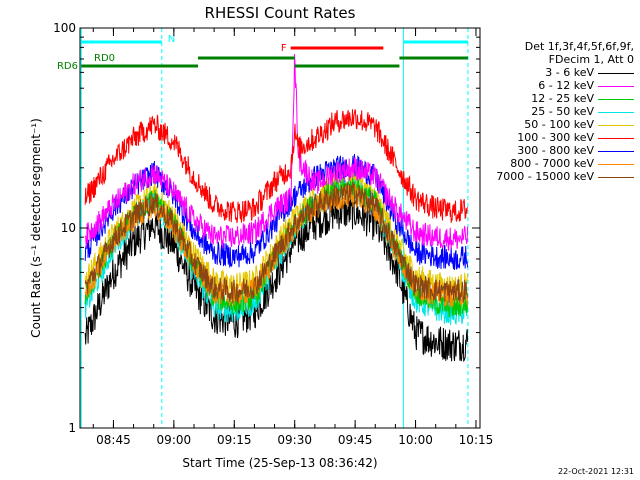 The image size is (640, 480). Describe the element at coordinates (72, 428) in the screenshot. I see `y-tick-label-1: 1` at that location.